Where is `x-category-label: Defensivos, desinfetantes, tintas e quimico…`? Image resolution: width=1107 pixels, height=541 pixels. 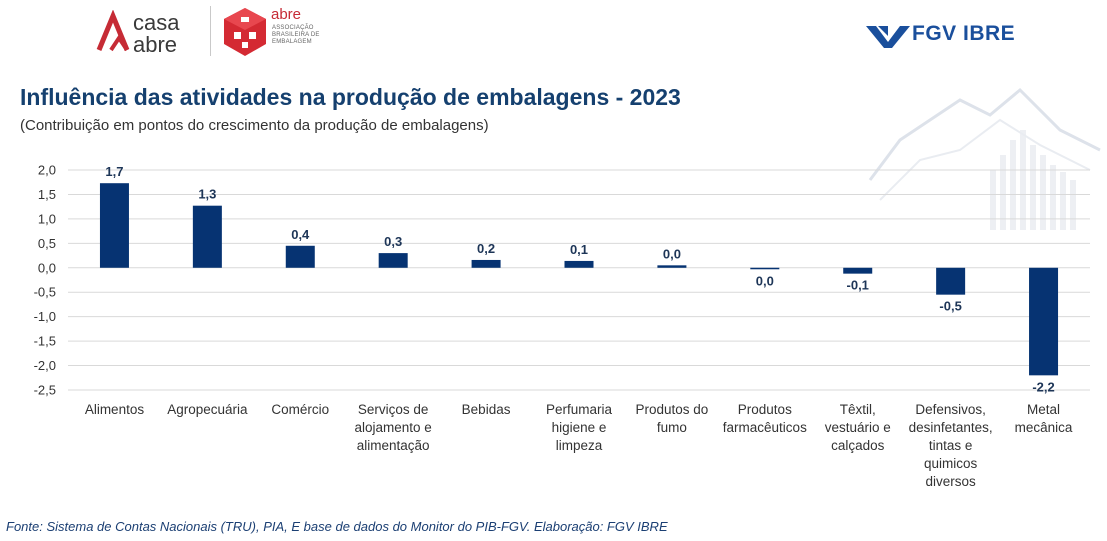 x-category-label: Defensivos, desinfetantes, tintas e quimico… is located at coordinates (951, 446).